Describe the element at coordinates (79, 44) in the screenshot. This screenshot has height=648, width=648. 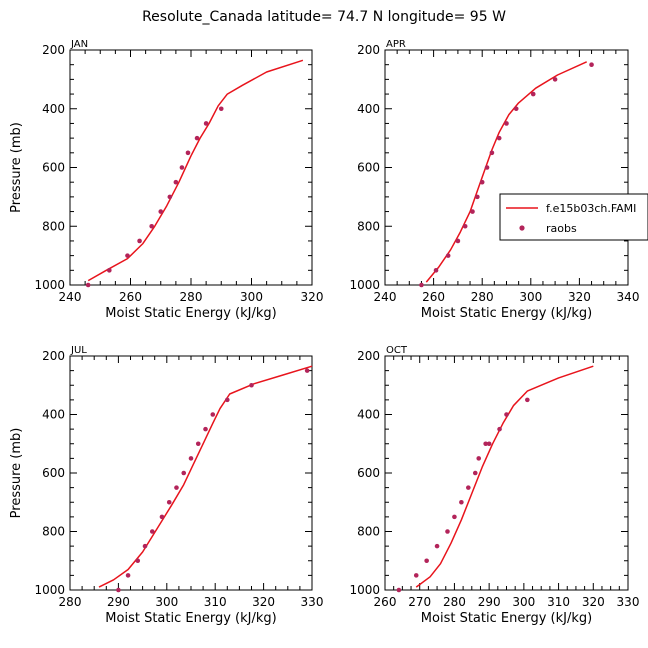
I see `panel-label: JAN` at that location.